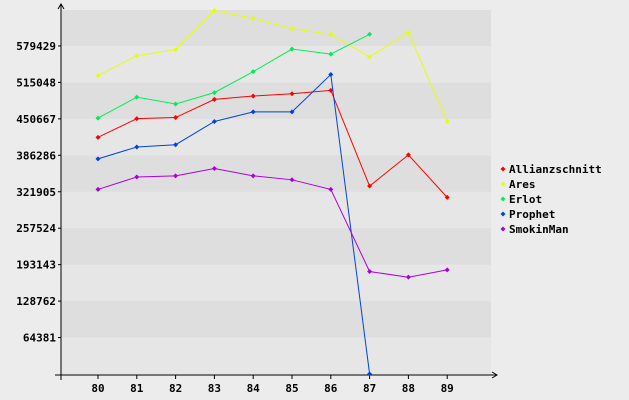 Image resolution: width=629 pixels, height=400 pixels. What do you see at coordinates (36, 155) in the screenshot?
I see `y-tick-label: 386286` at bounding box center [36, 155].